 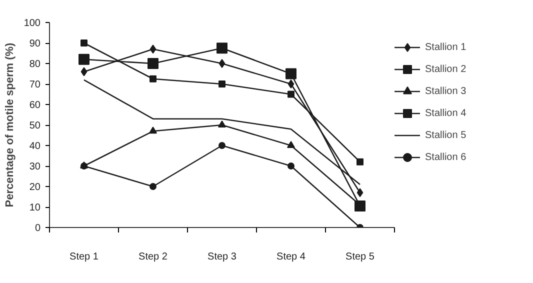 I want to click on y-tick-label: 0, so click(x=37, y=228).